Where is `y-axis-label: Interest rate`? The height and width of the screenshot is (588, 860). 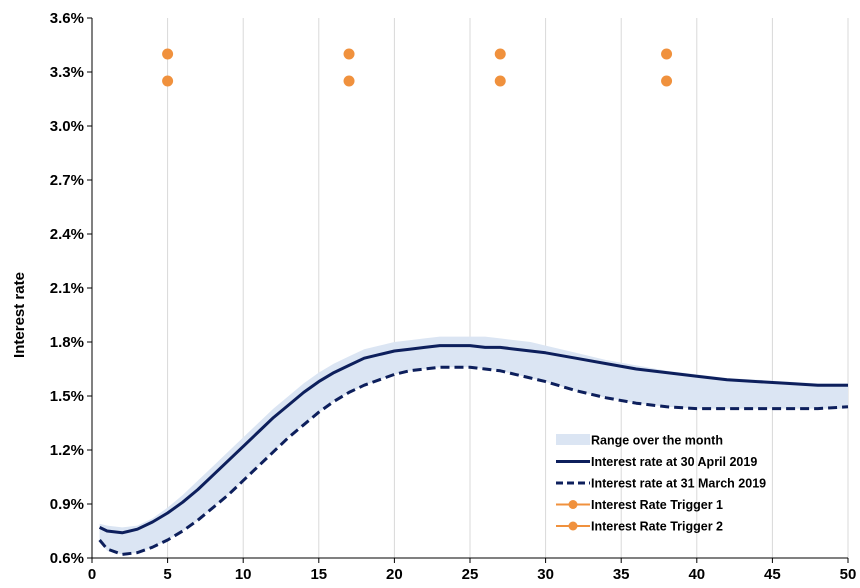 y-axis-label: Interest rate is located at coordinates (19, 315).